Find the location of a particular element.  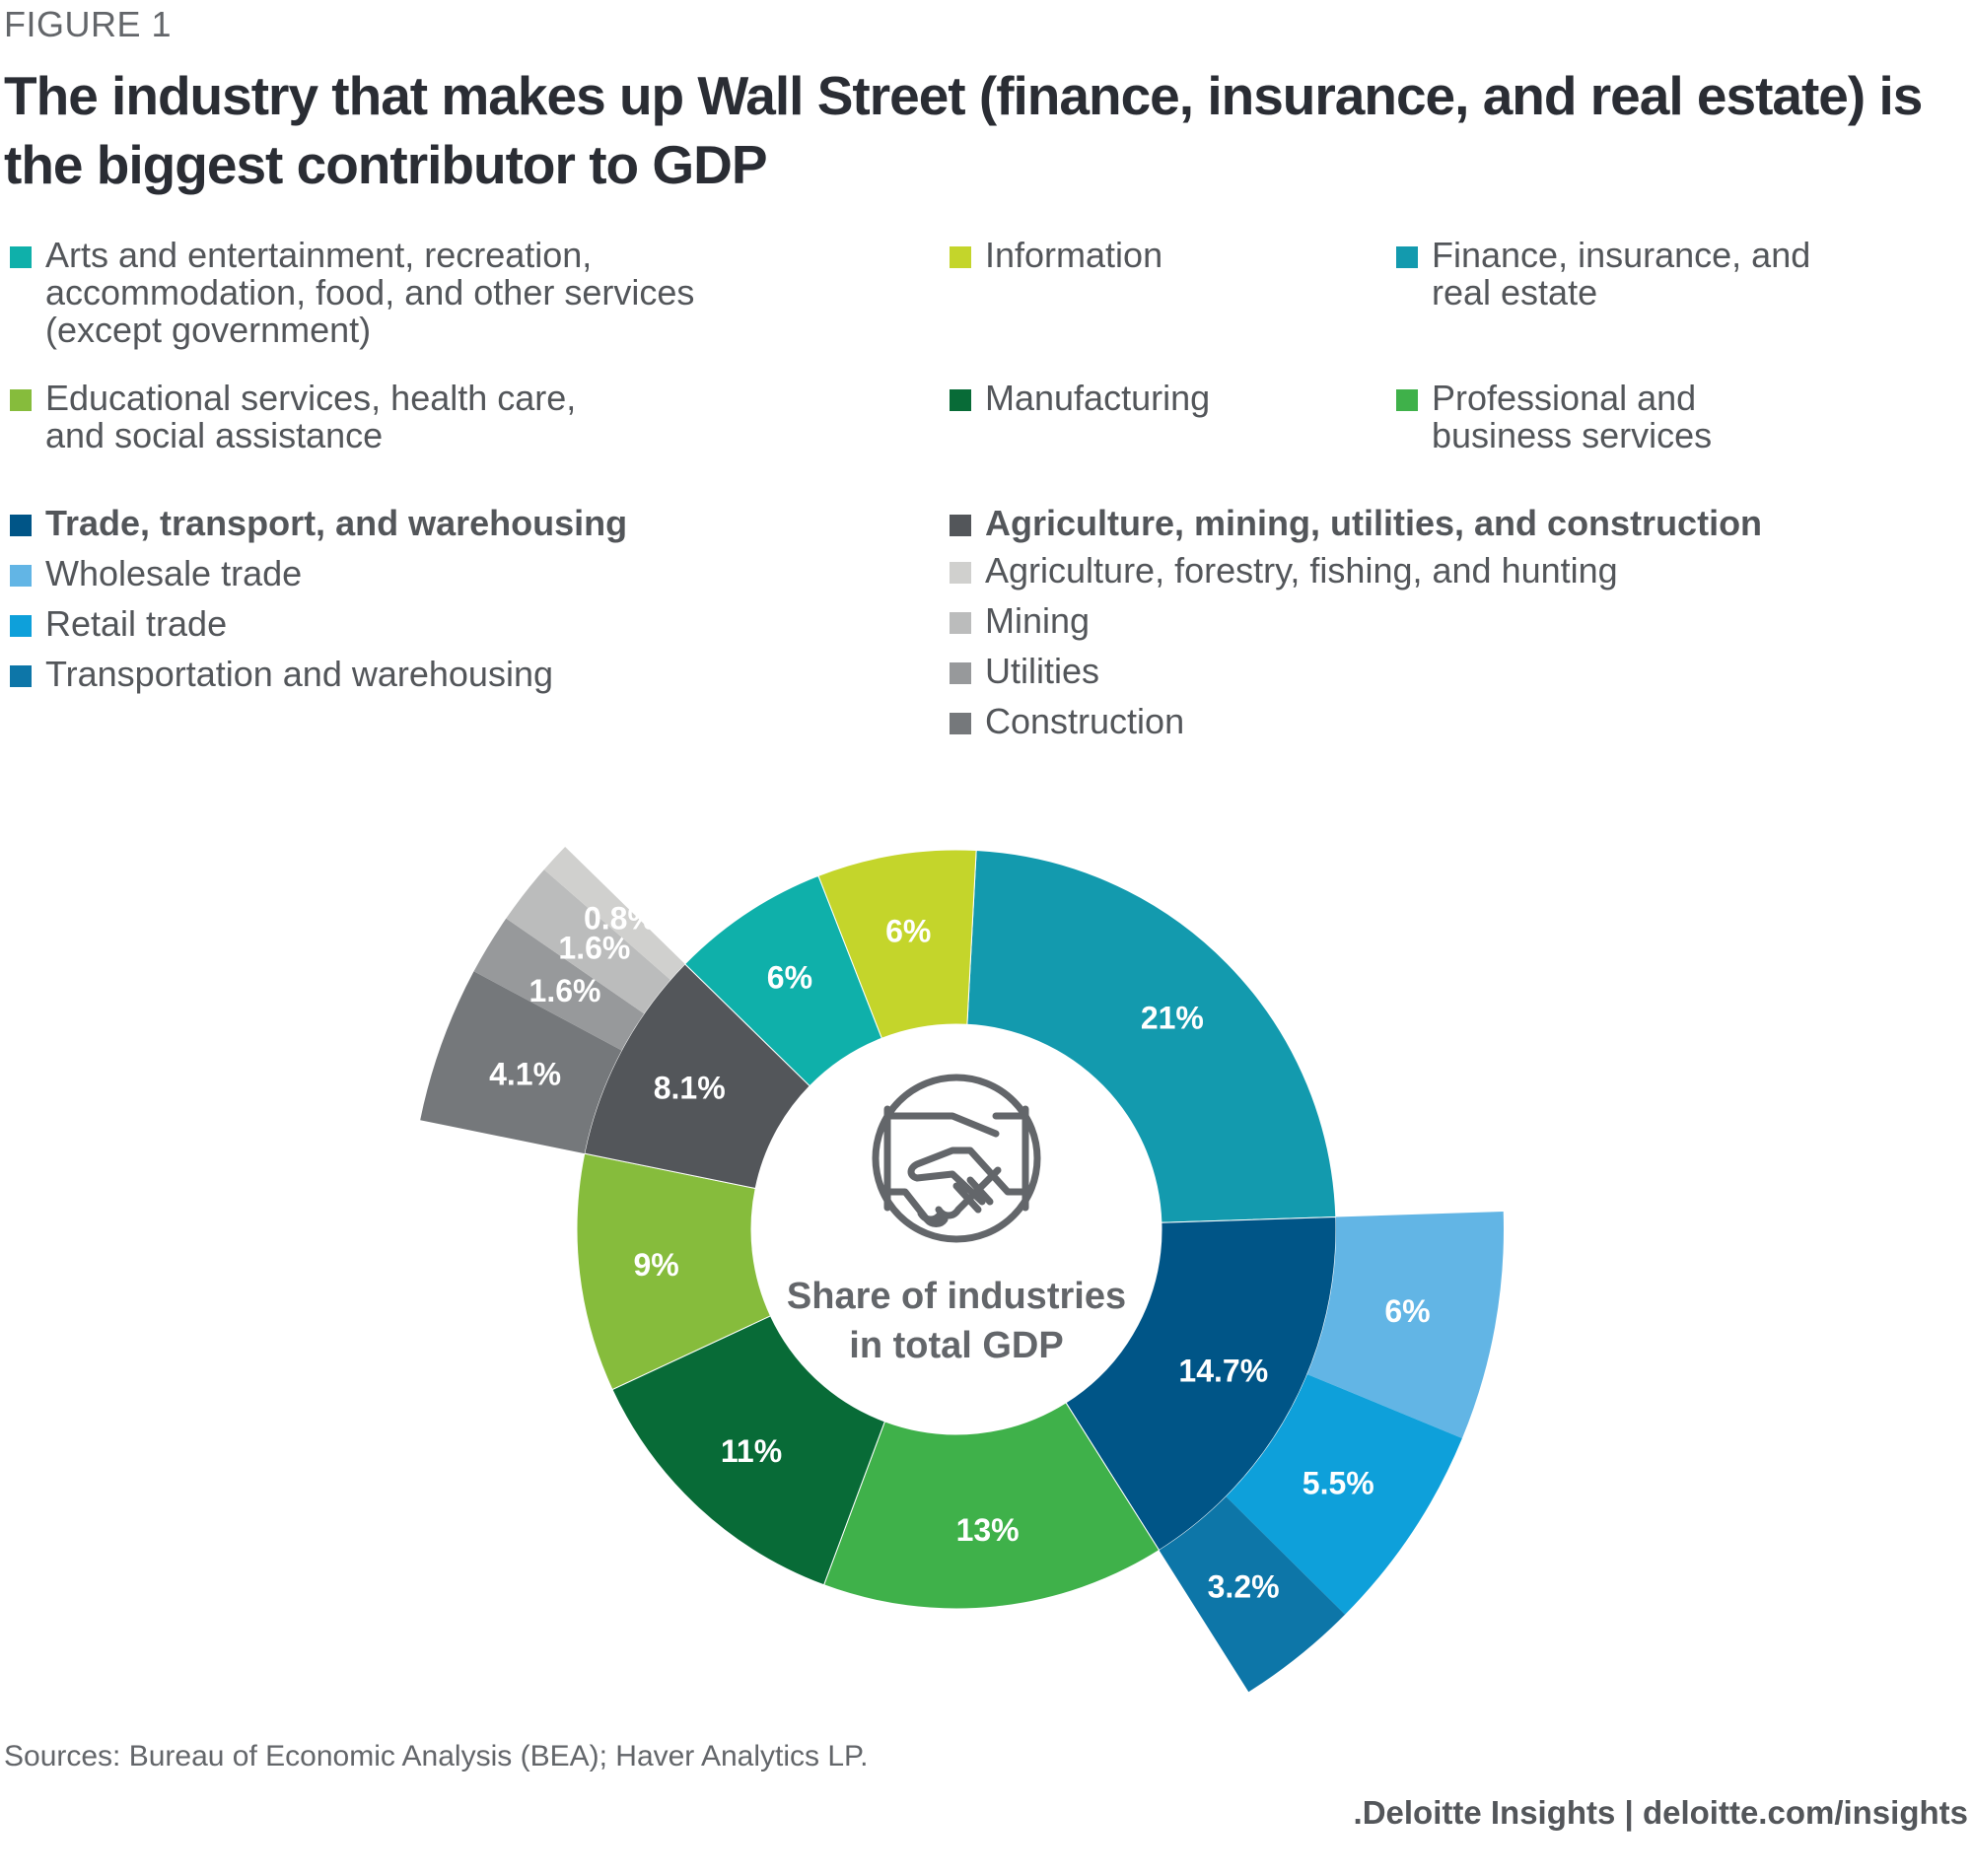

data-label: 0.8% is located at coordinates (620, 918).